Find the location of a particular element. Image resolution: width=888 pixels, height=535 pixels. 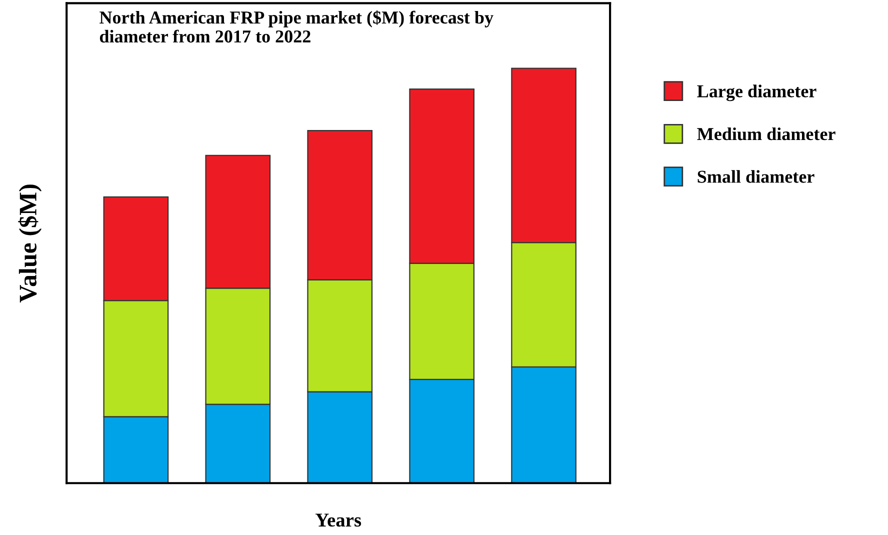

x-axis-title: Years is located at coordinates (338, 520).